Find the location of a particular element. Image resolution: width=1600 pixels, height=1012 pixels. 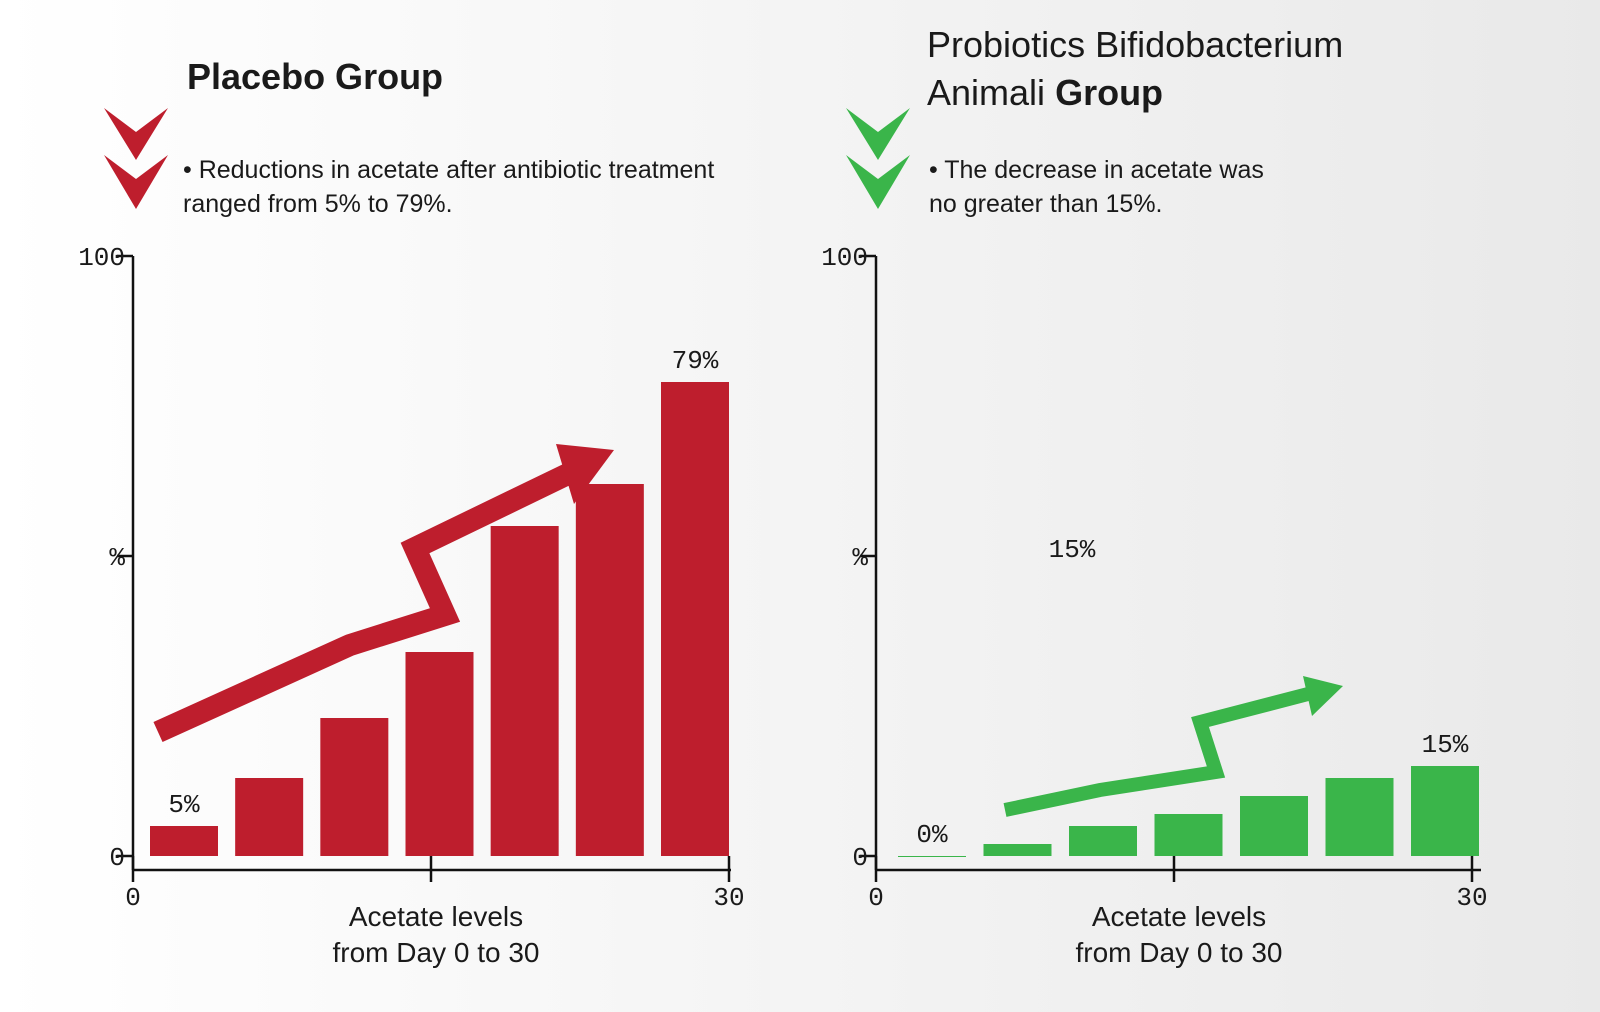

chart-title: Placebo Group is located at coordinates (315, 76).